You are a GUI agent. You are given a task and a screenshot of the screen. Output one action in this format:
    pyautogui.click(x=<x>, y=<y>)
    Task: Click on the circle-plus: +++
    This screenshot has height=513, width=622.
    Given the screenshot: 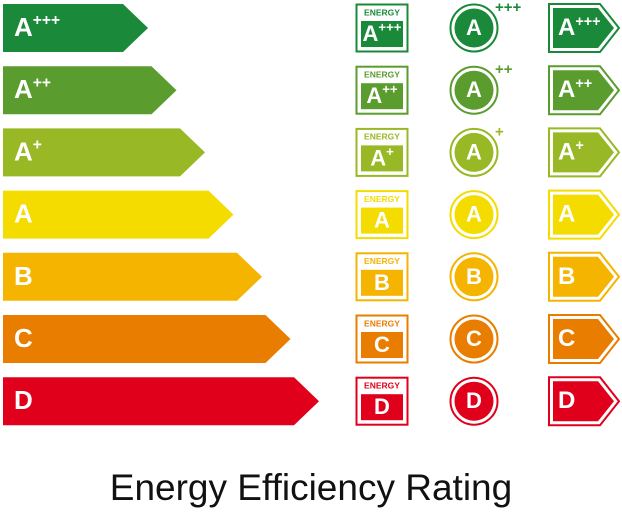 What is the action you would take?
    pyautogui.click(x=508, y=8)
    